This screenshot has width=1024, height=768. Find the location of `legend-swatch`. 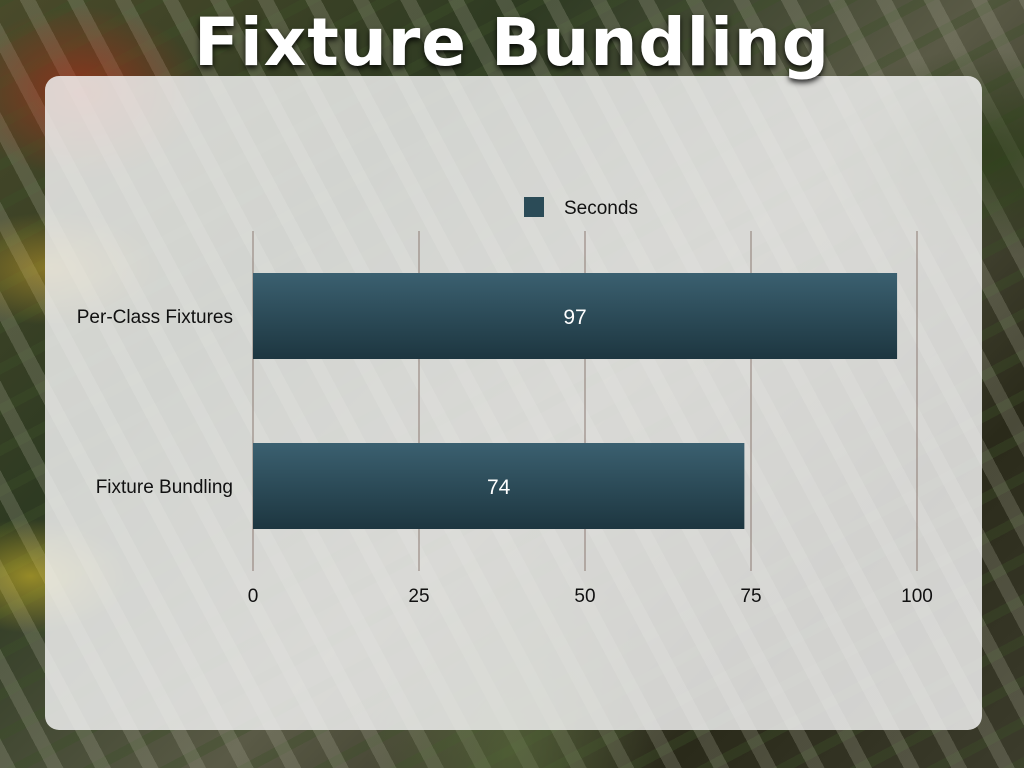

legend-swatch is located at coordinates (534, 207).